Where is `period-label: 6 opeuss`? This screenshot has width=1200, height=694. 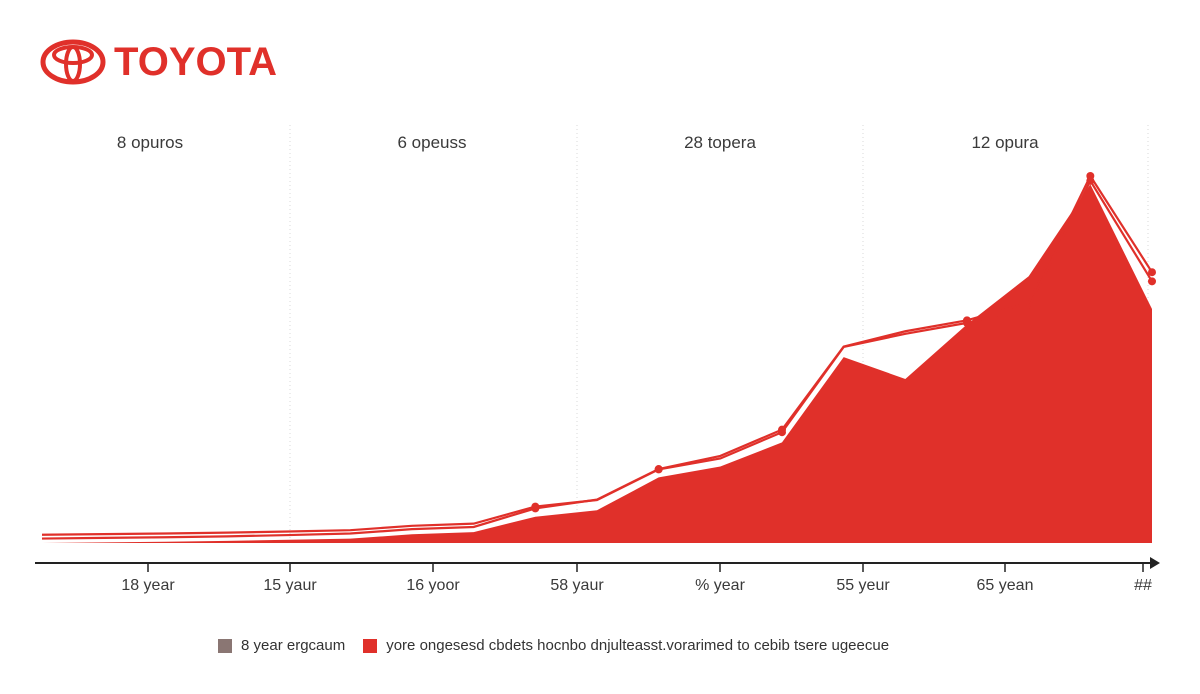 period-label: 6 opeuss is located at coordinates (432, 142).